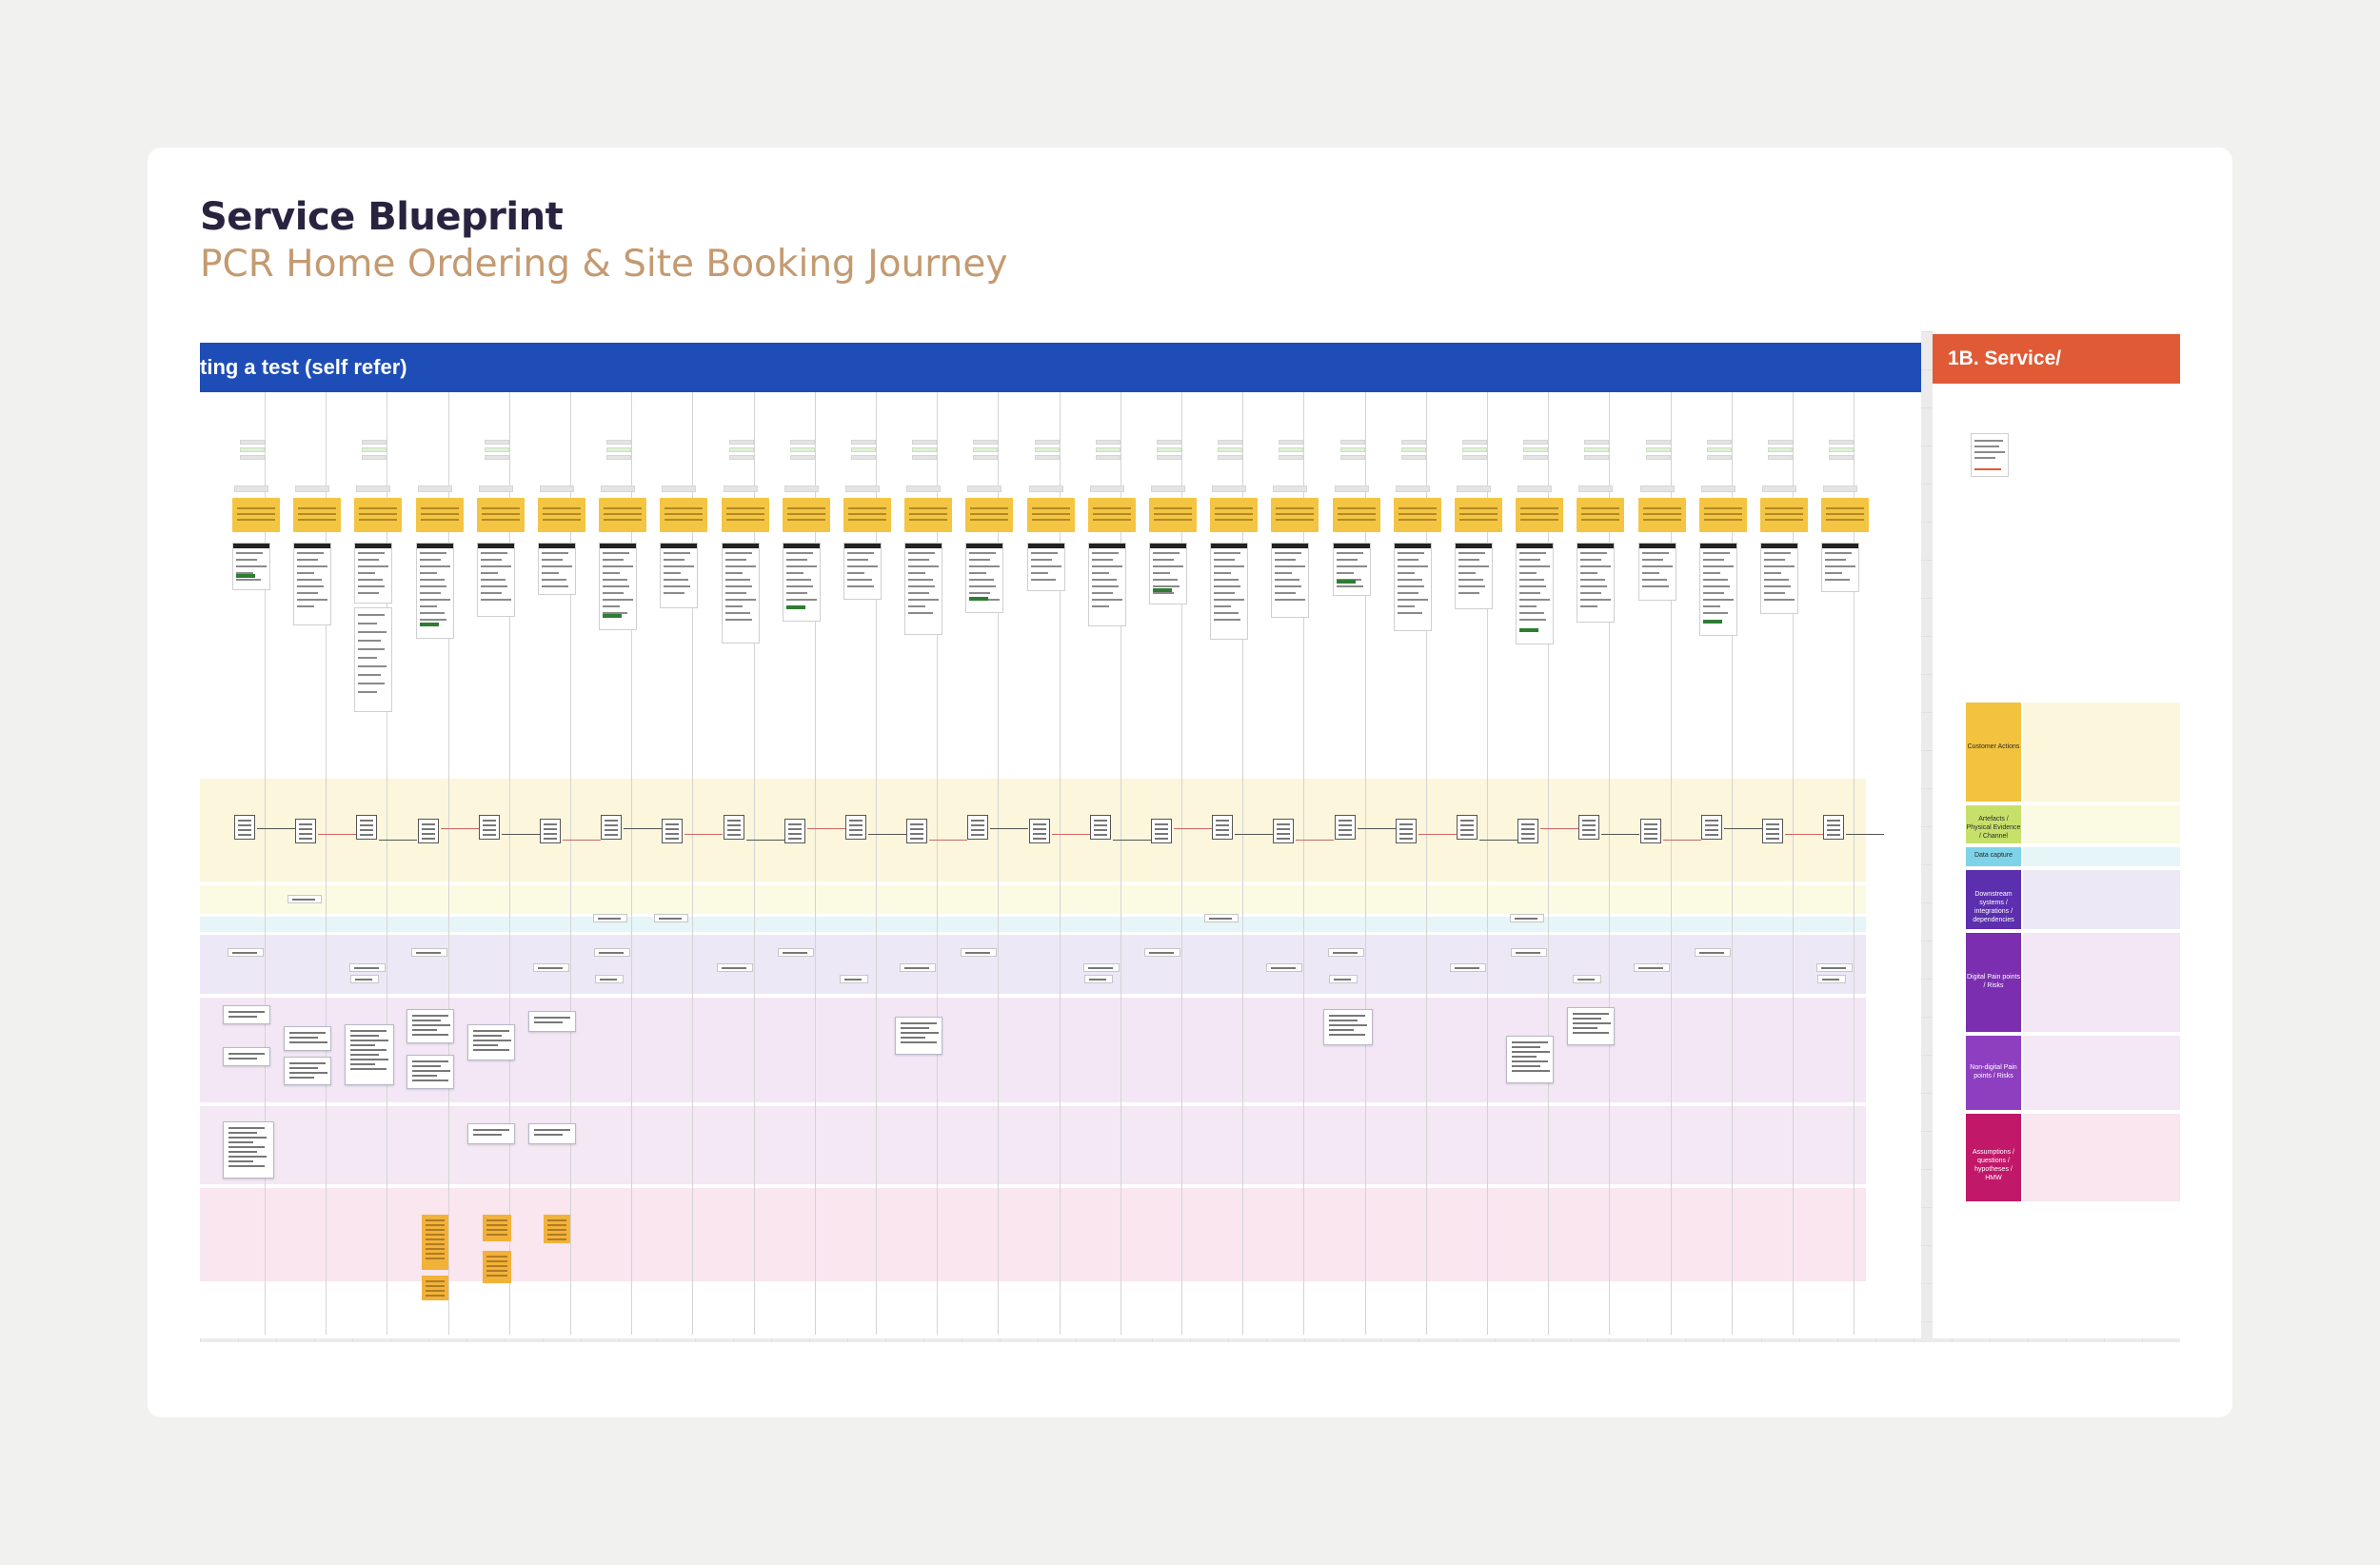  I want to click on page-subtitle: PCR Home Ordering & Site Booking Journey, so click(604, 264).